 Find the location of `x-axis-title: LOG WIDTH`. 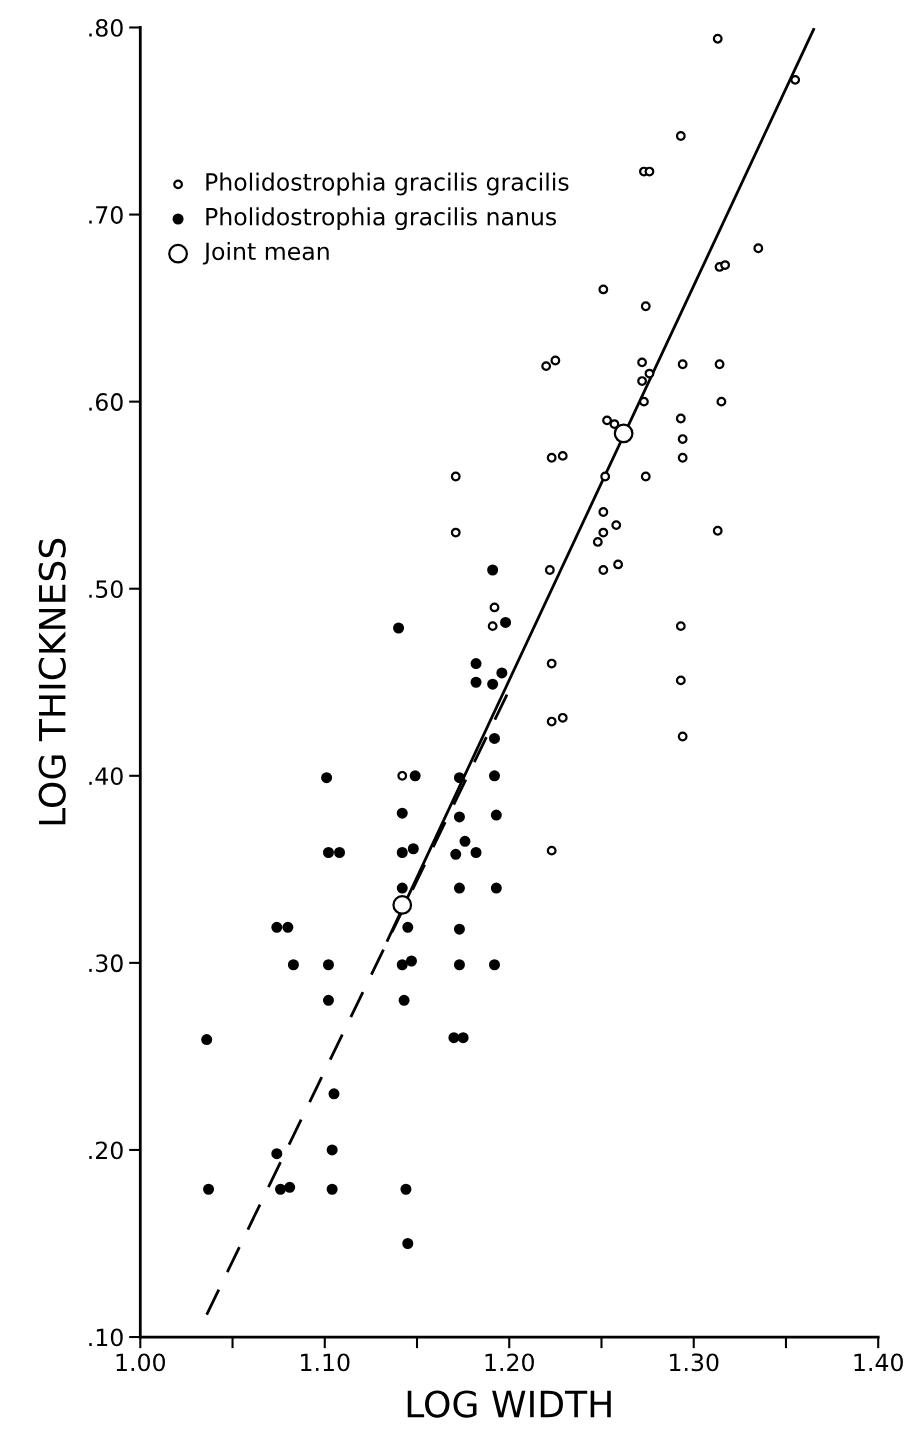

x-axis-title: LOG WIDTH is located at coordinates (509, 1404).